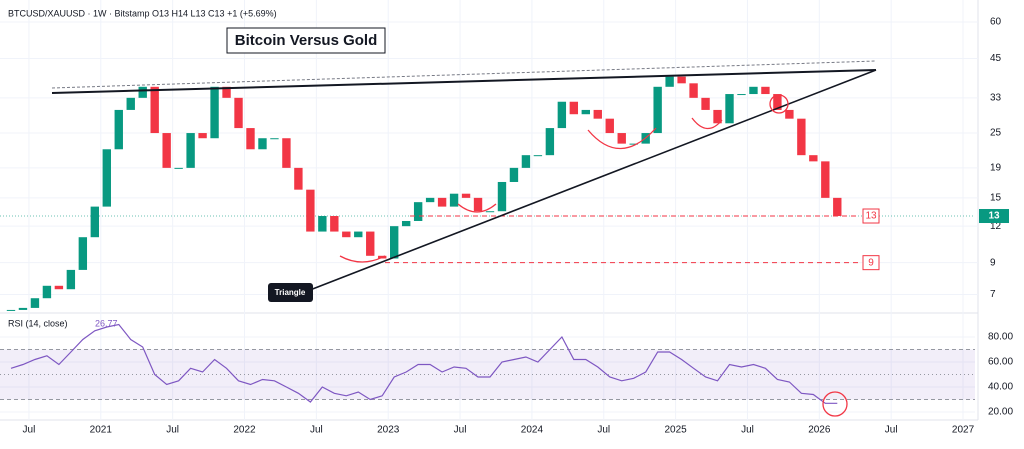 This screenshot has height=449, width=1024. I want to click on y-tick-label: 19, so click(996, 168).